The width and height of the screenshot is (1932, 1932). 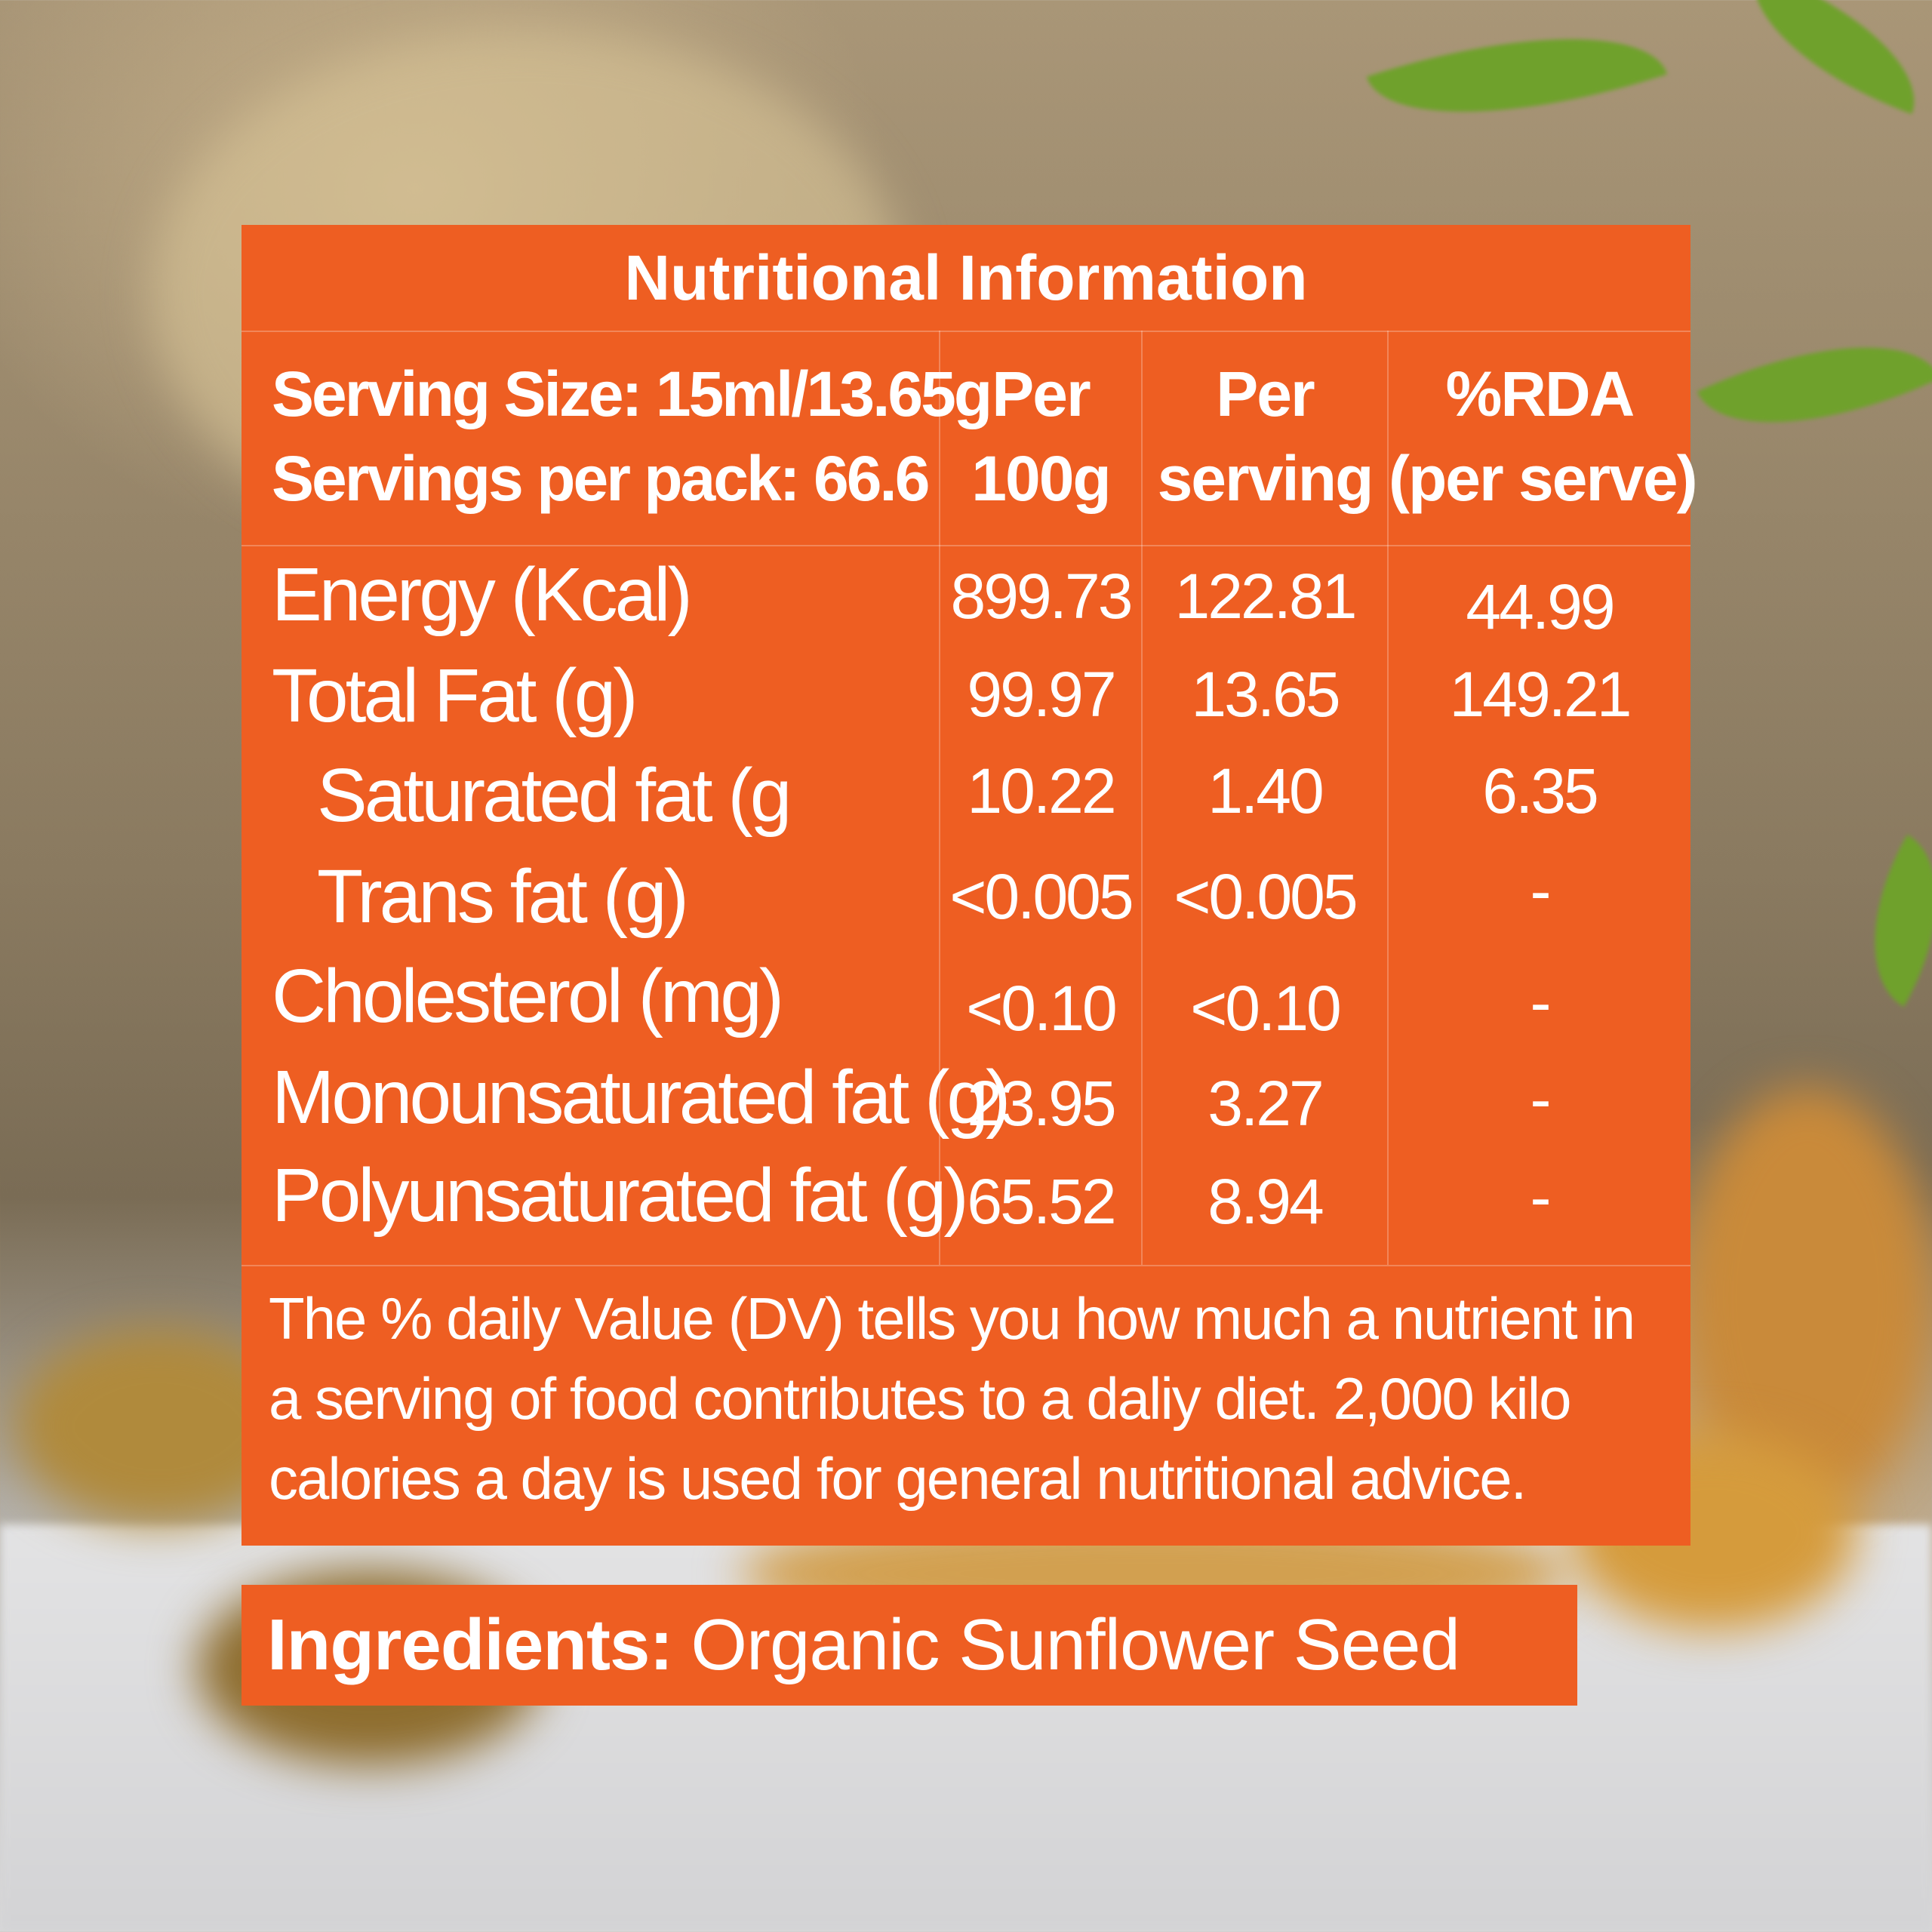 I want to click on row-label-monounsaturated-fat: Monounsaturated fat (g), so click(x=641, y=1097).